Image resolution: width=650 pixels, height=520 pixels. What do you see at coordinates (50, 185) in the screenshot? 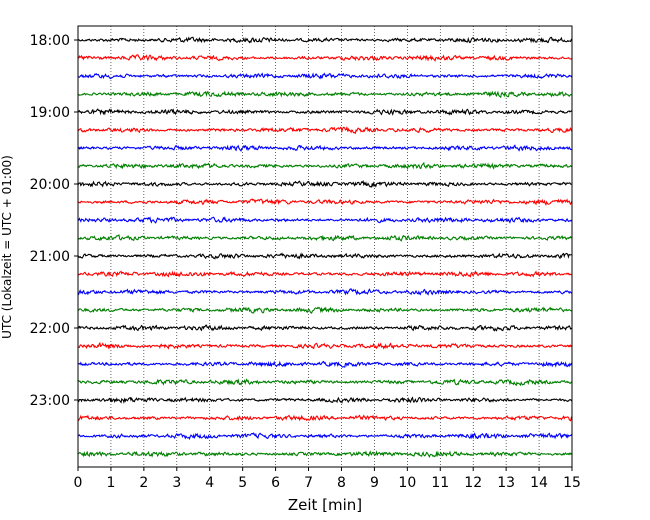
I see `y-tick-label: 20:00` at bounding box center [50, 185].